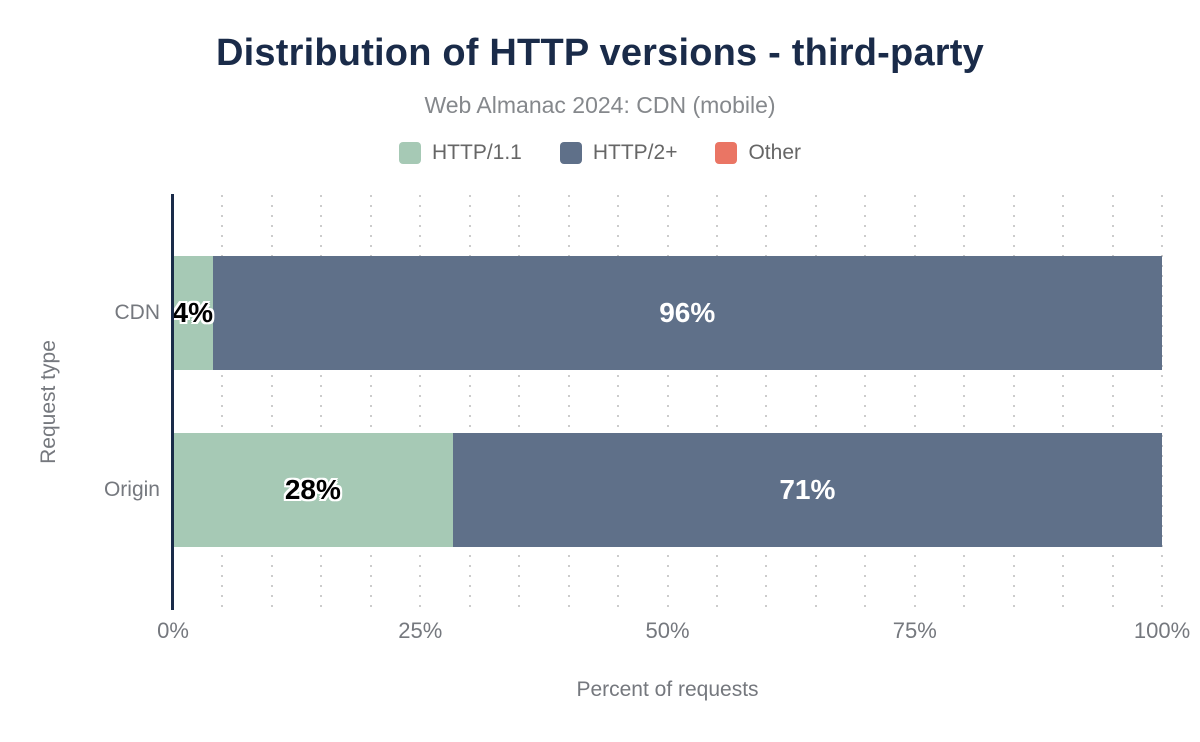 The width and height of the screenshot is (1200, 742). I want to click on bar-row-cdn: CDN 4% 96%, so click(638, 313).